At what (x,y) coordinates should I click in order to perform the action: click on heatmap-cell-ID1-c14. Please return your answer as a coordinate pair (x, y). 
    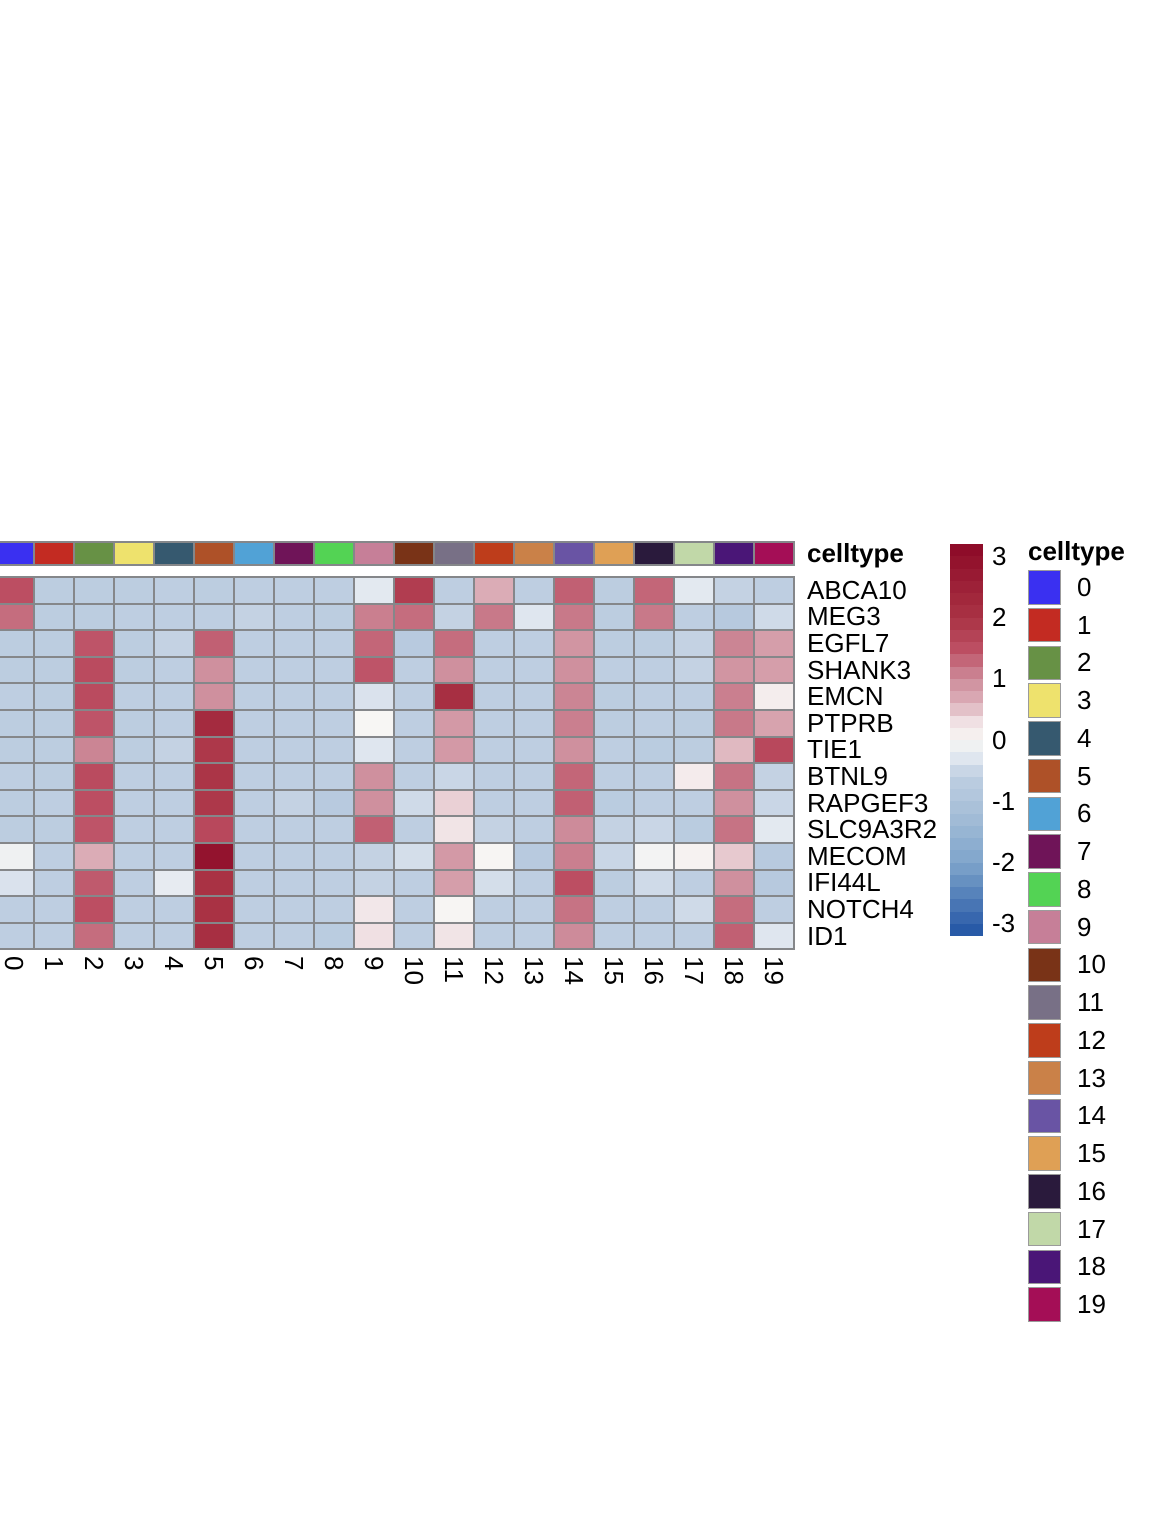
    Looking at the image, I should click on (574, 936).